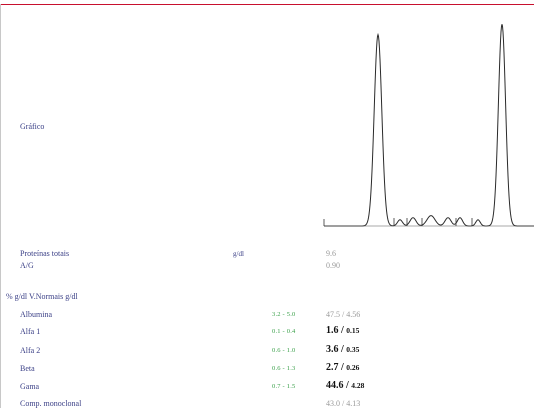  I want to click on fraction-label-monoclonal: Comp. monoclonal, so click(51, 403).